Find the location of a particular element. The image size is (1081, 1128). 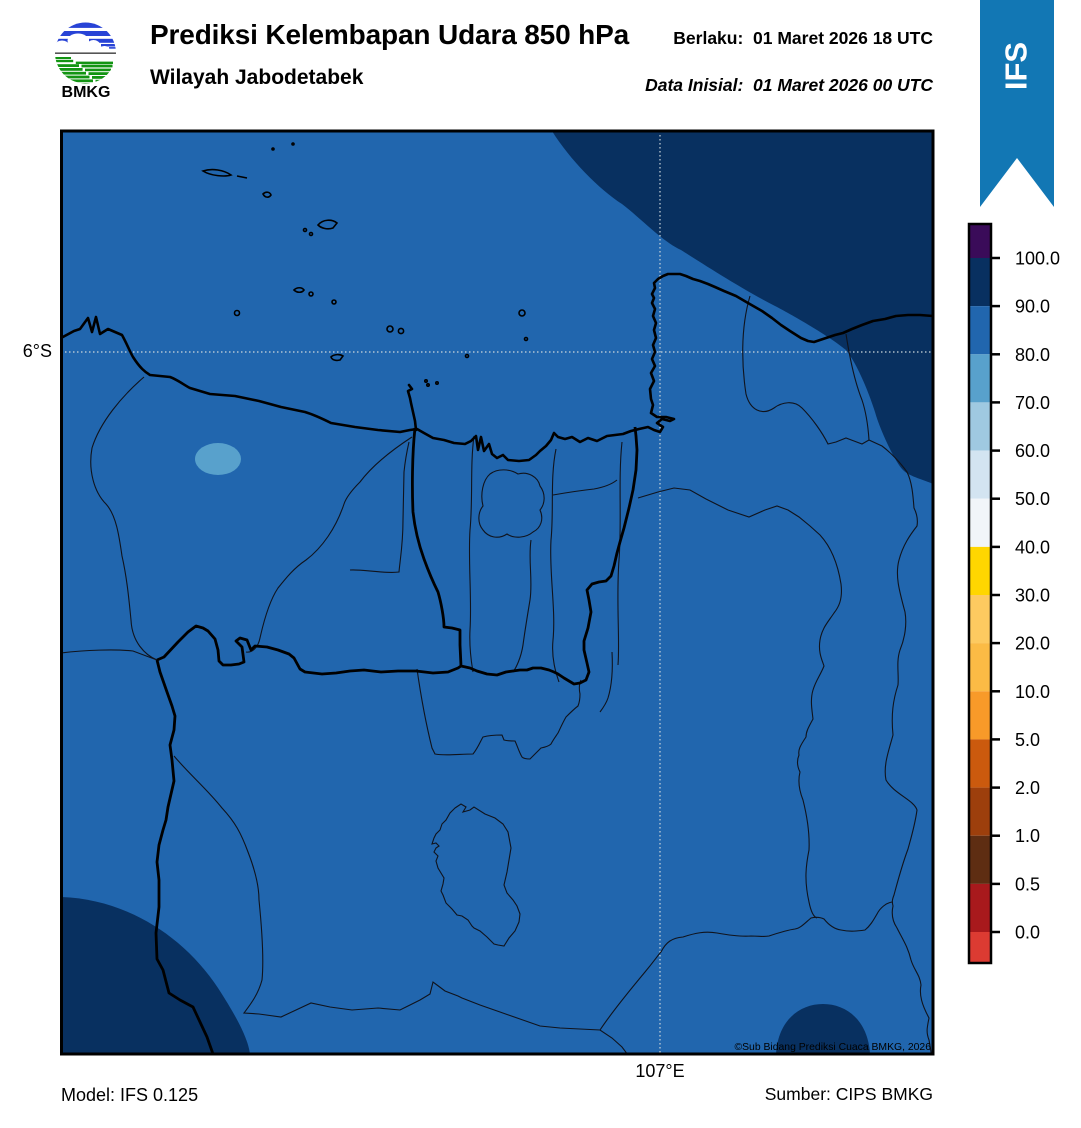

svg-text: 0.0 is located at coordinates (1027, 933).